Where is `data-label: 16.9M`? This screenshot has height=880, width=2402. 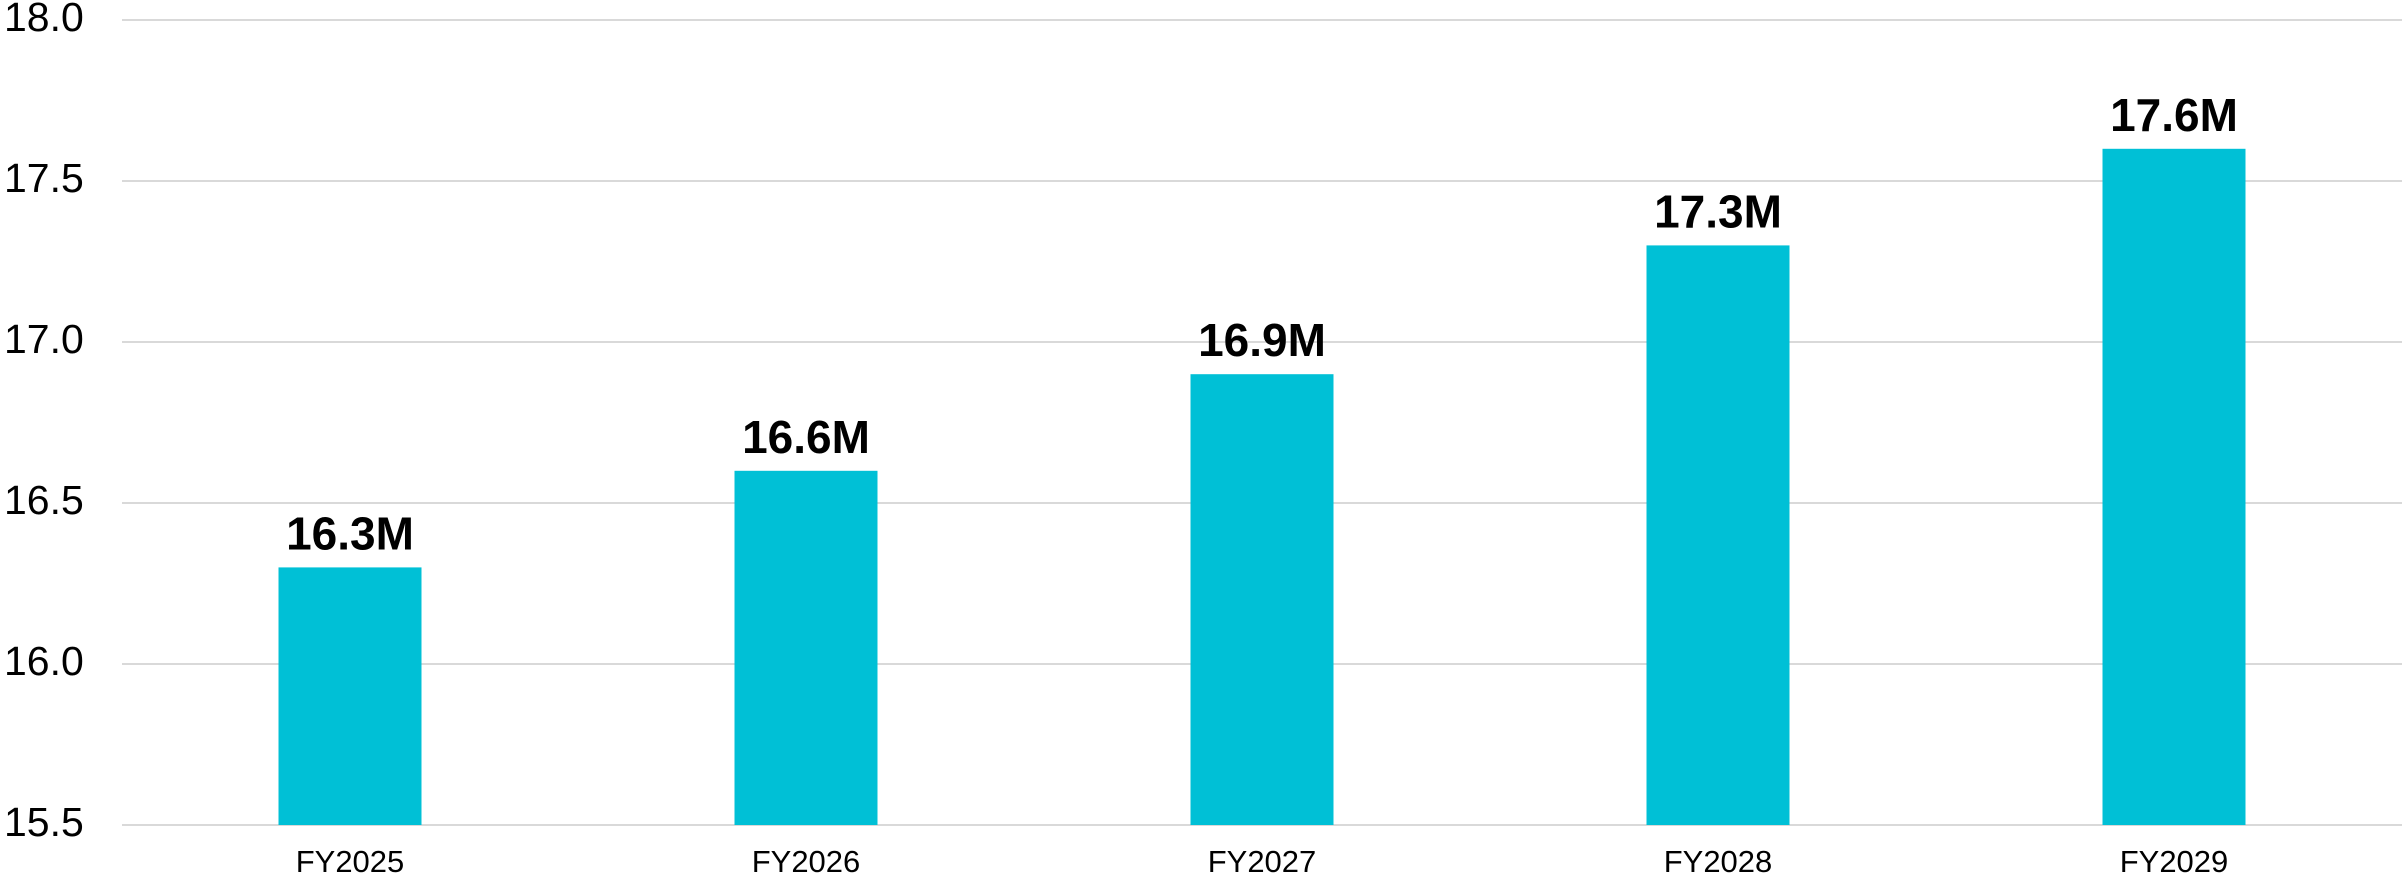
data-label: 16.9M is located at coordinates (1262, 340).